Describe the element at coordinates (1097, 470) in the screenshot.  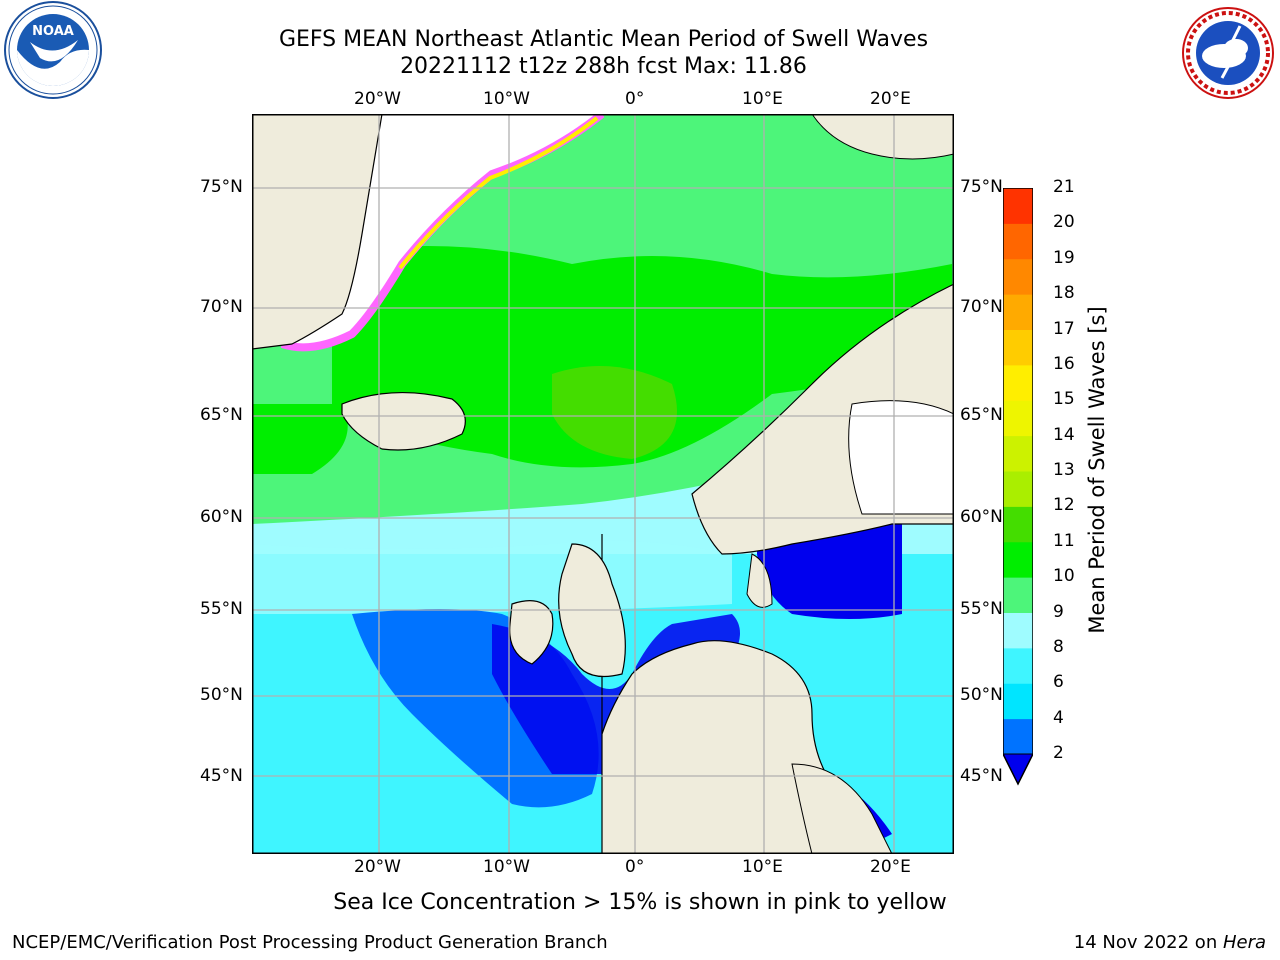
I see `colorbar-label: Mean Period of Swell Waves [s]` at that location.